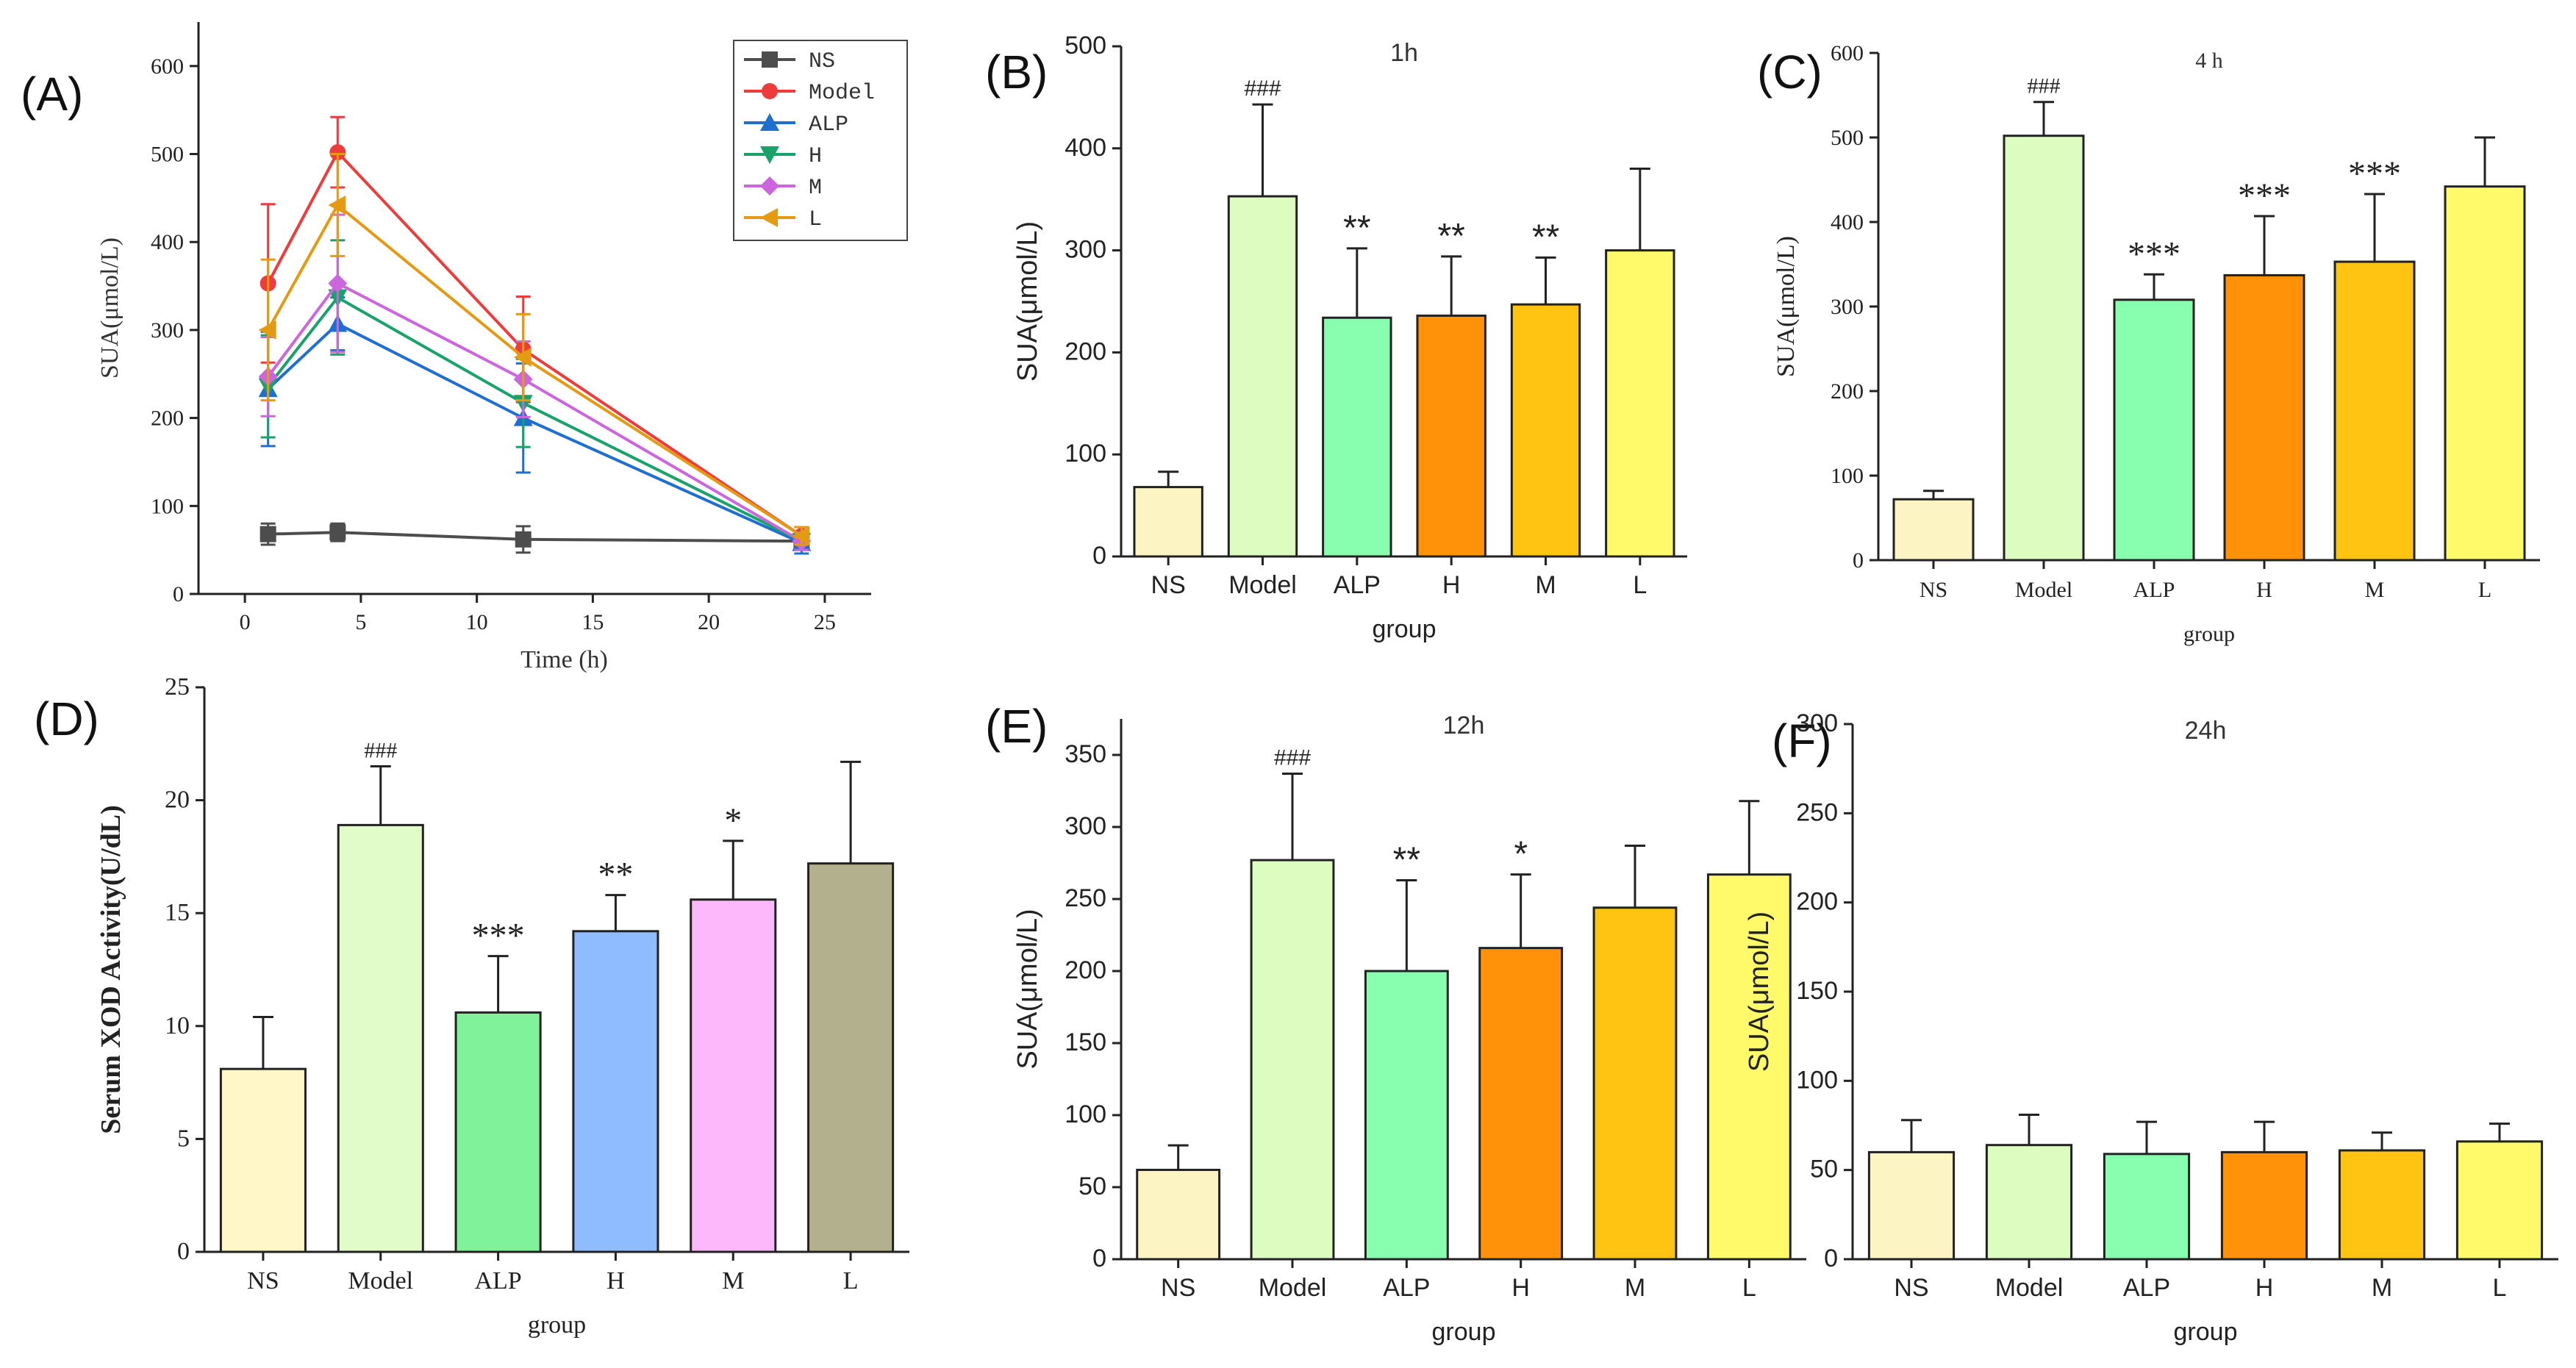 Image resolution: width=2576 pixels, height=1368 pixels. I want to click on bar-model, so click(1262, 377).